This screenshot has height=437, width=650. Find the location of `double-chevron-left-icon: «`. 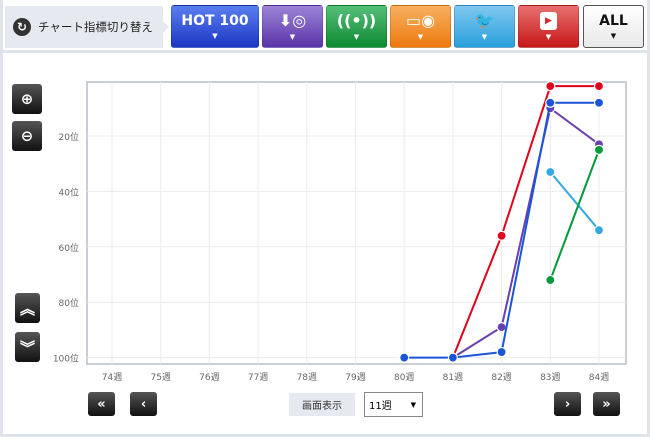

double-chevron-left-icon: « is located at coordinates (101, 404).